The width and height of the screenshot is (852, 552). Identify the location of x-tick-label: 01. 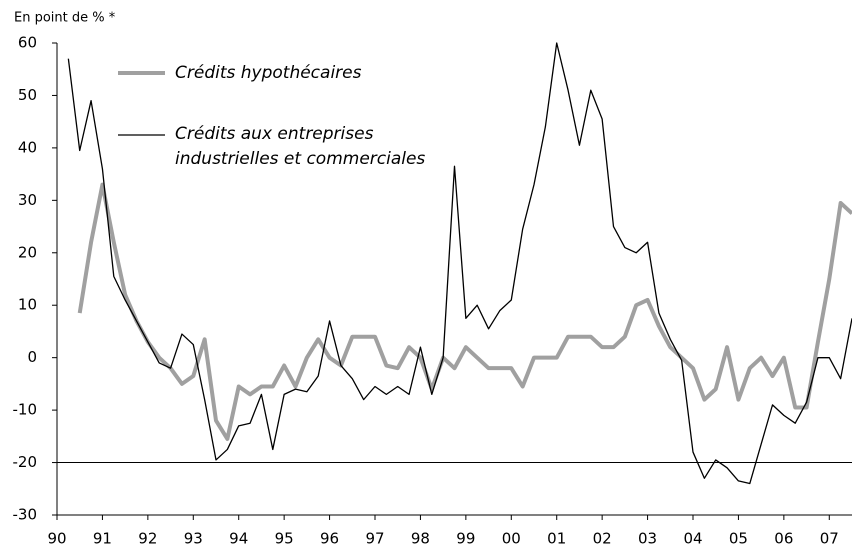
(556, 539).